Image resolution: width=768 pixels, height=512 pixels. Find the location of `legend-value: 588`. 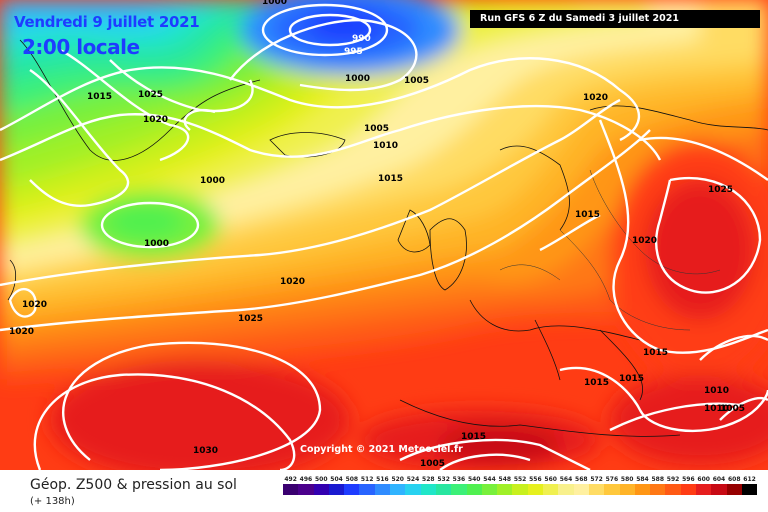

legend-value: 588 is located at coordinates (658, 479).